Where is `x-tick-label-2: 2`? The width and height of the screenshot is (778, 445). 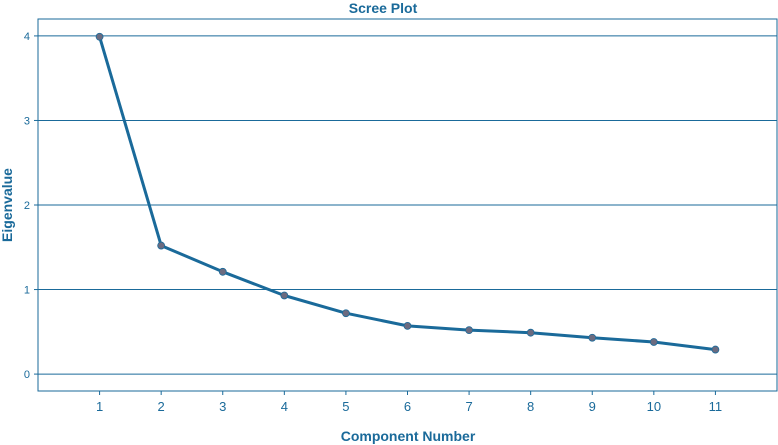
x-tick-label-2: 2 is located at coordinates (161, 406).